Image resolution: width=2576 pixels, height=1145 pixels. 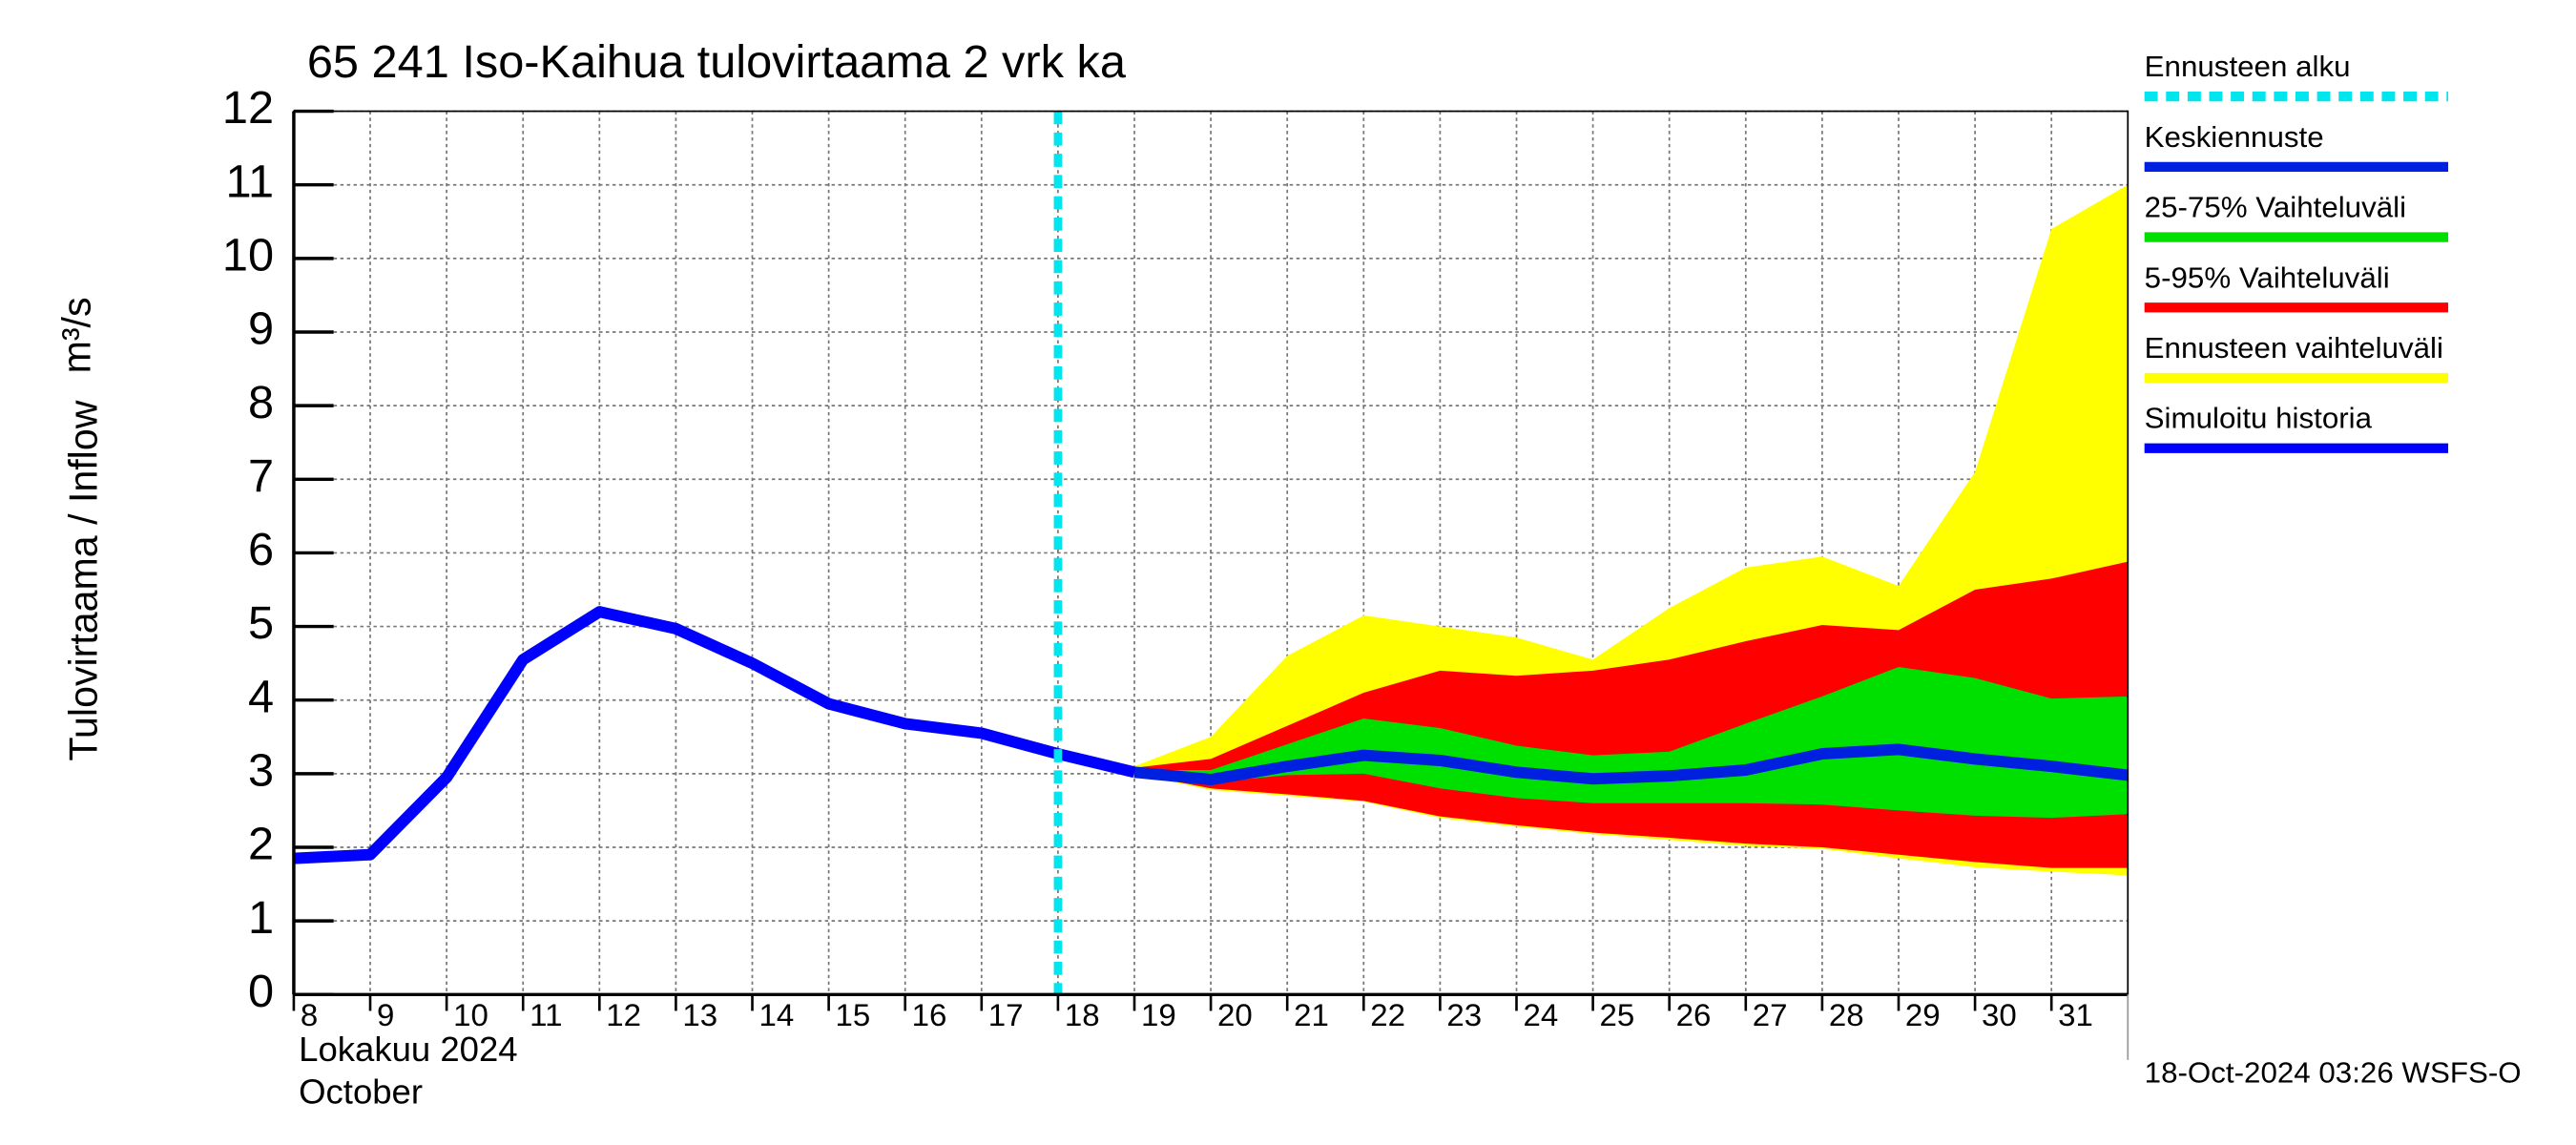 I want to click on x-axis-label: Lokakuu 2024, so click(x=408, y=1049).